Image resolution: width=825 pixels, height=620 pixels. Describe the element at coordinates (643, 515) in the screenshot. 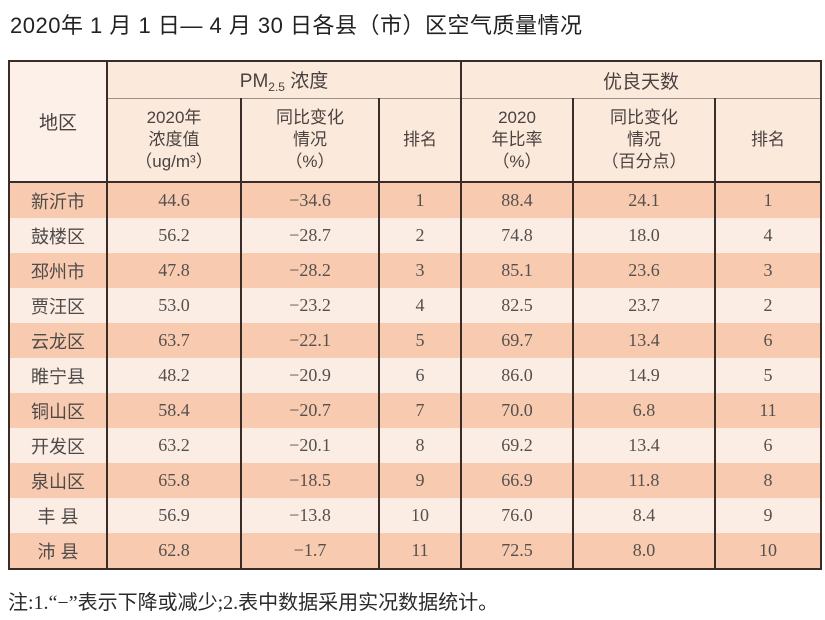

I see `good-change-cell: 8.4` at that location.